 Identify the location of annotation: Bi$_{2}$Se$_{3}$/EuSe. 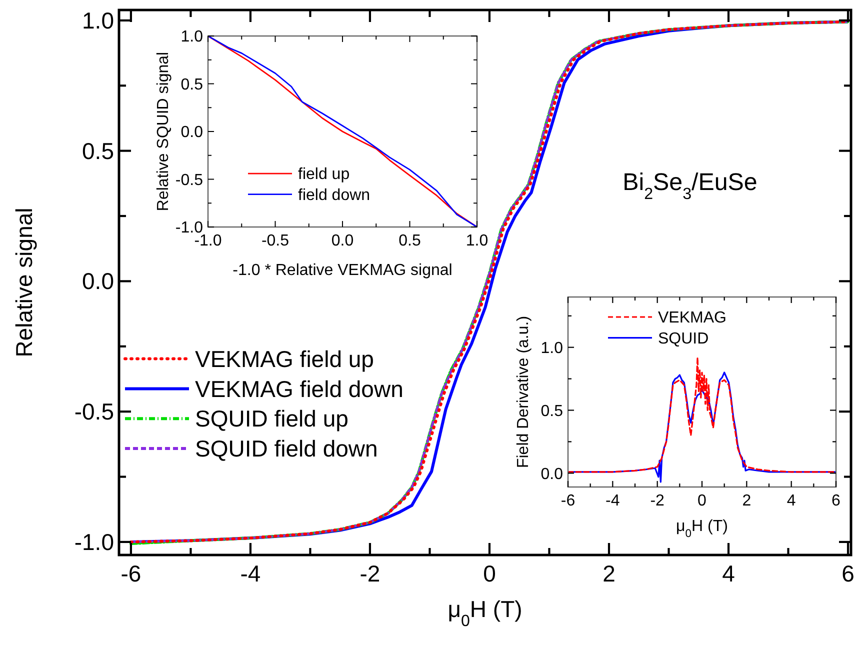
(690, 185).